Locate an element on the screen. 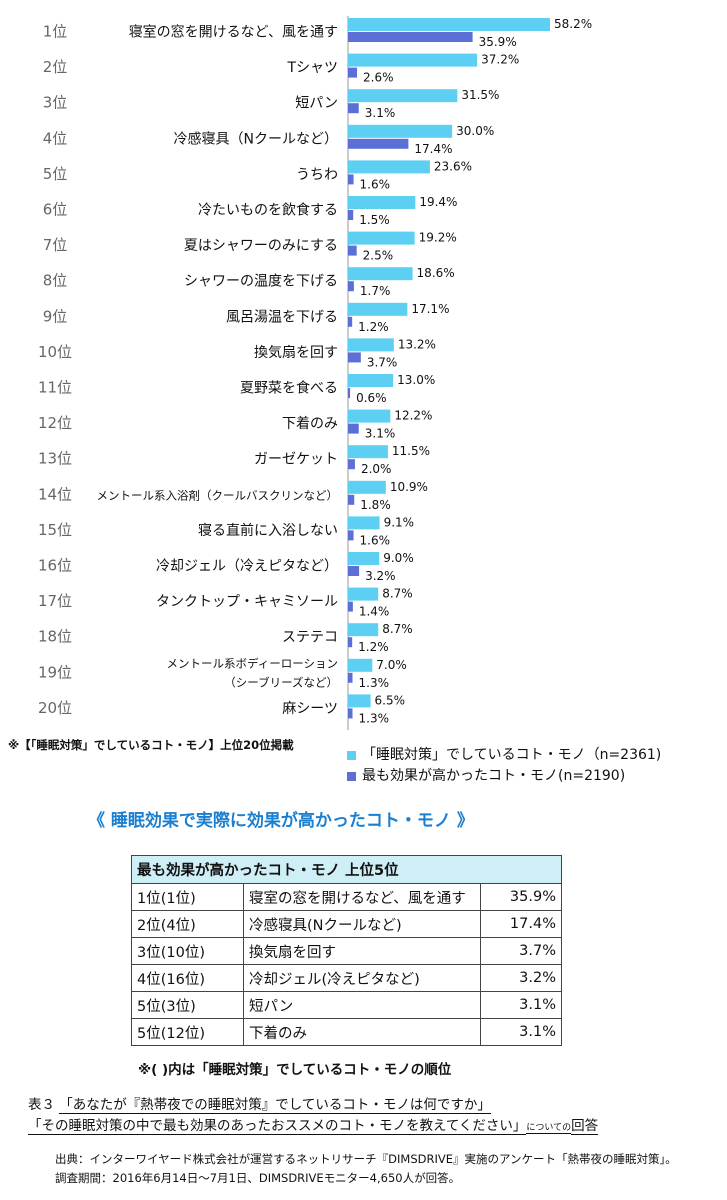  category-label: 麻シーツ is located at coordinates (310, 709).